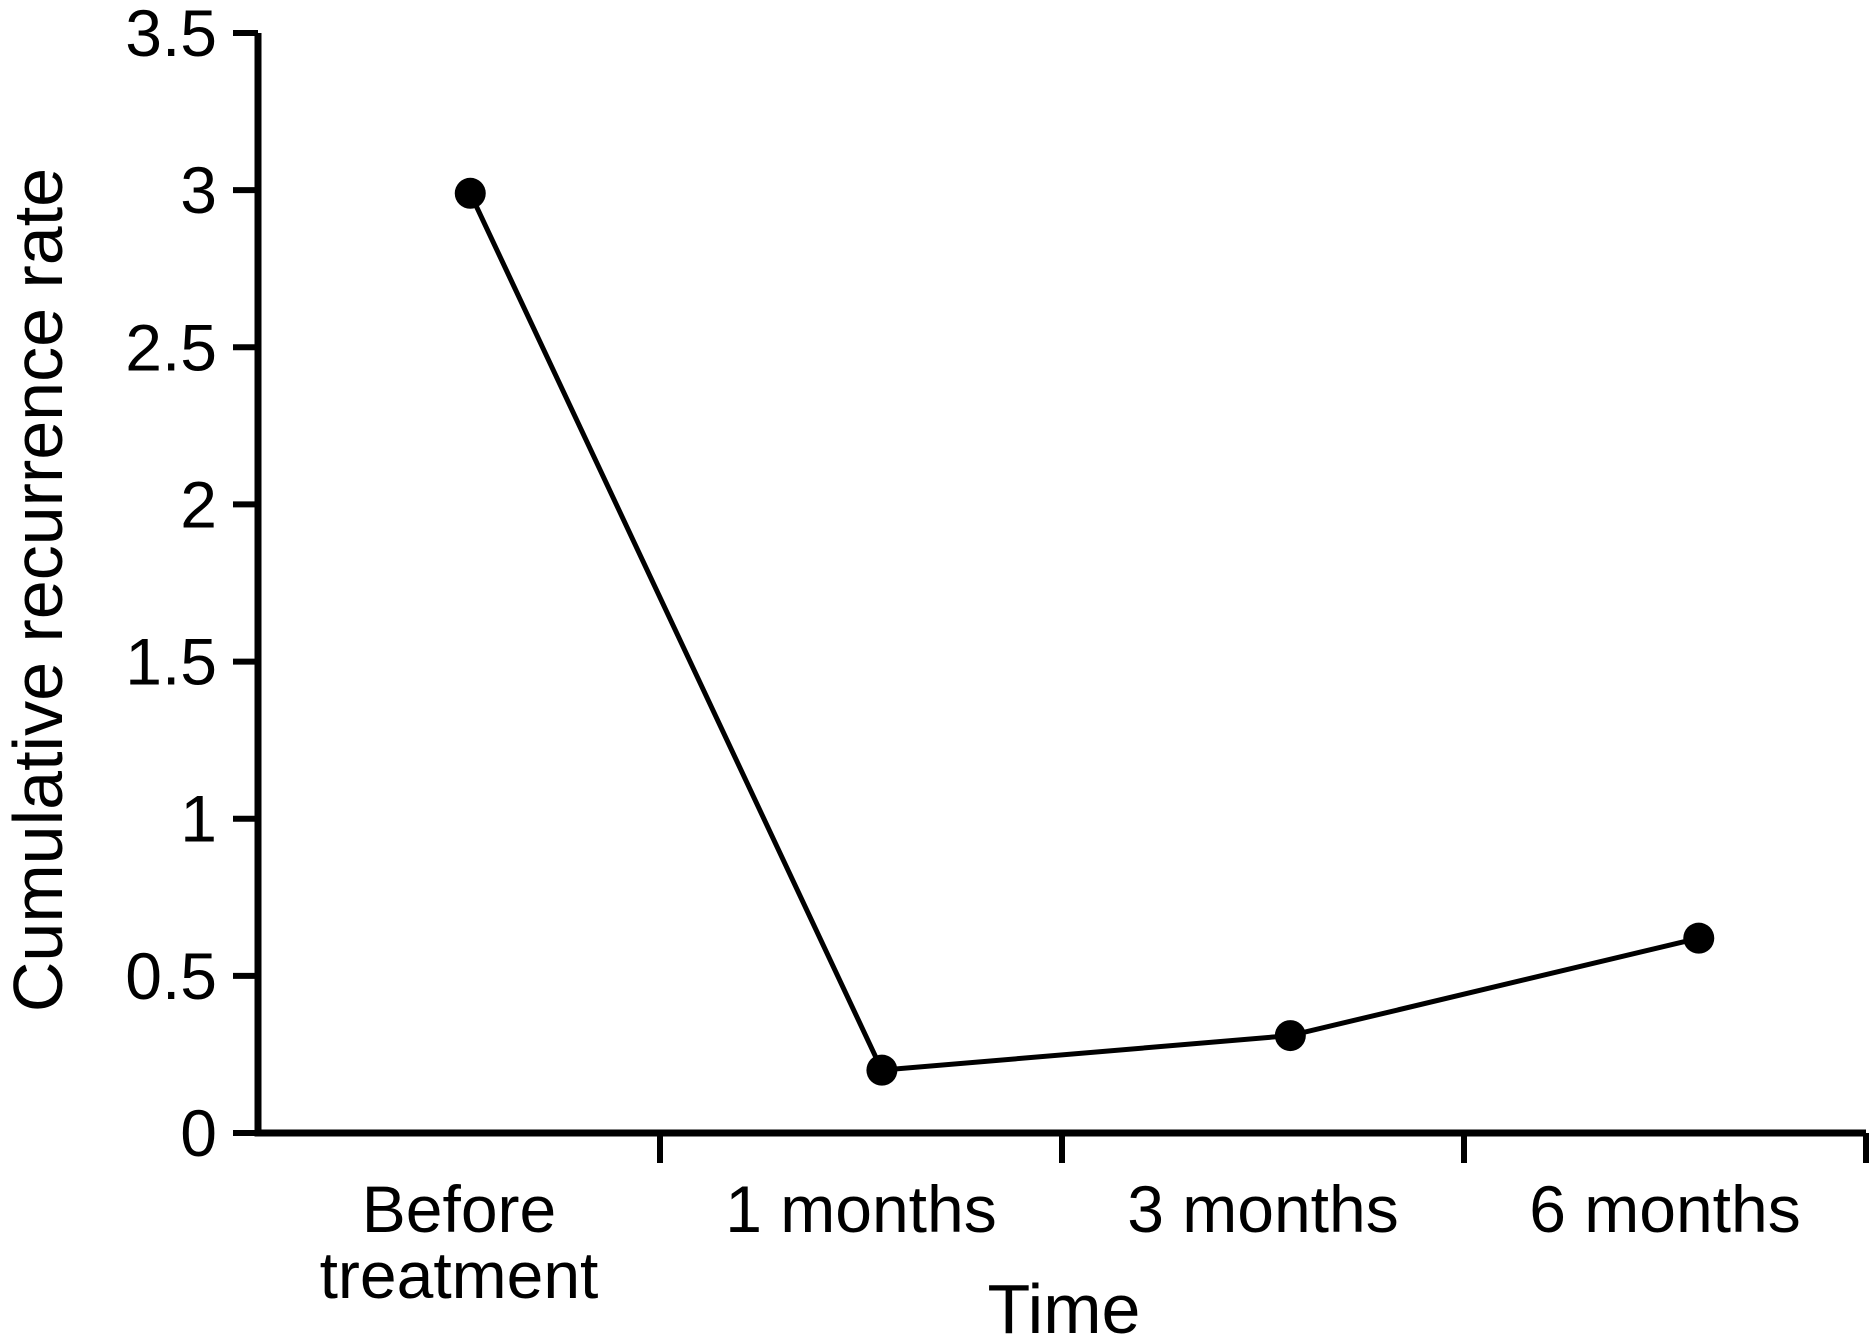 This screenshot has width=1873, height=1342. What do you see at coordinates (171, 976) in the screenshot?
I see `y-tick-label: 0.5` at bounding box center [171, 976].